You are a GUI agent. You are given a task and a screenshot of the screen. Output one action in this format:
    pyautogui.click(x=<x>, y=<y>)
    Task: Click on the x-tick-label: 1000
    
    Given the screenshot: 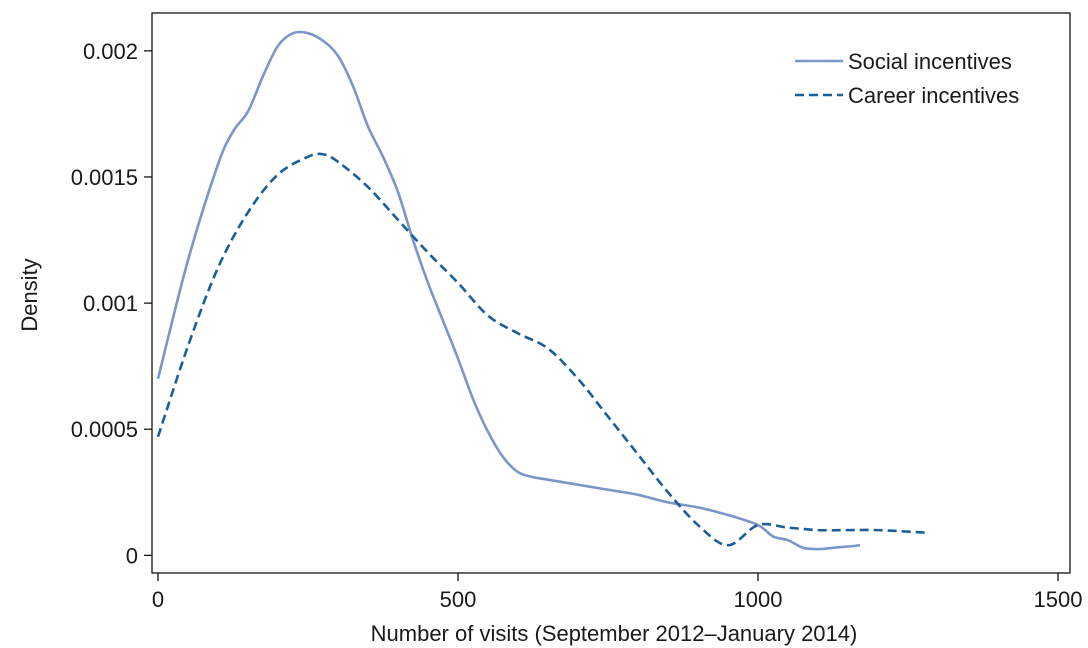 What is the action you would take?
    pyautogui.click(x=758, y=599)
    